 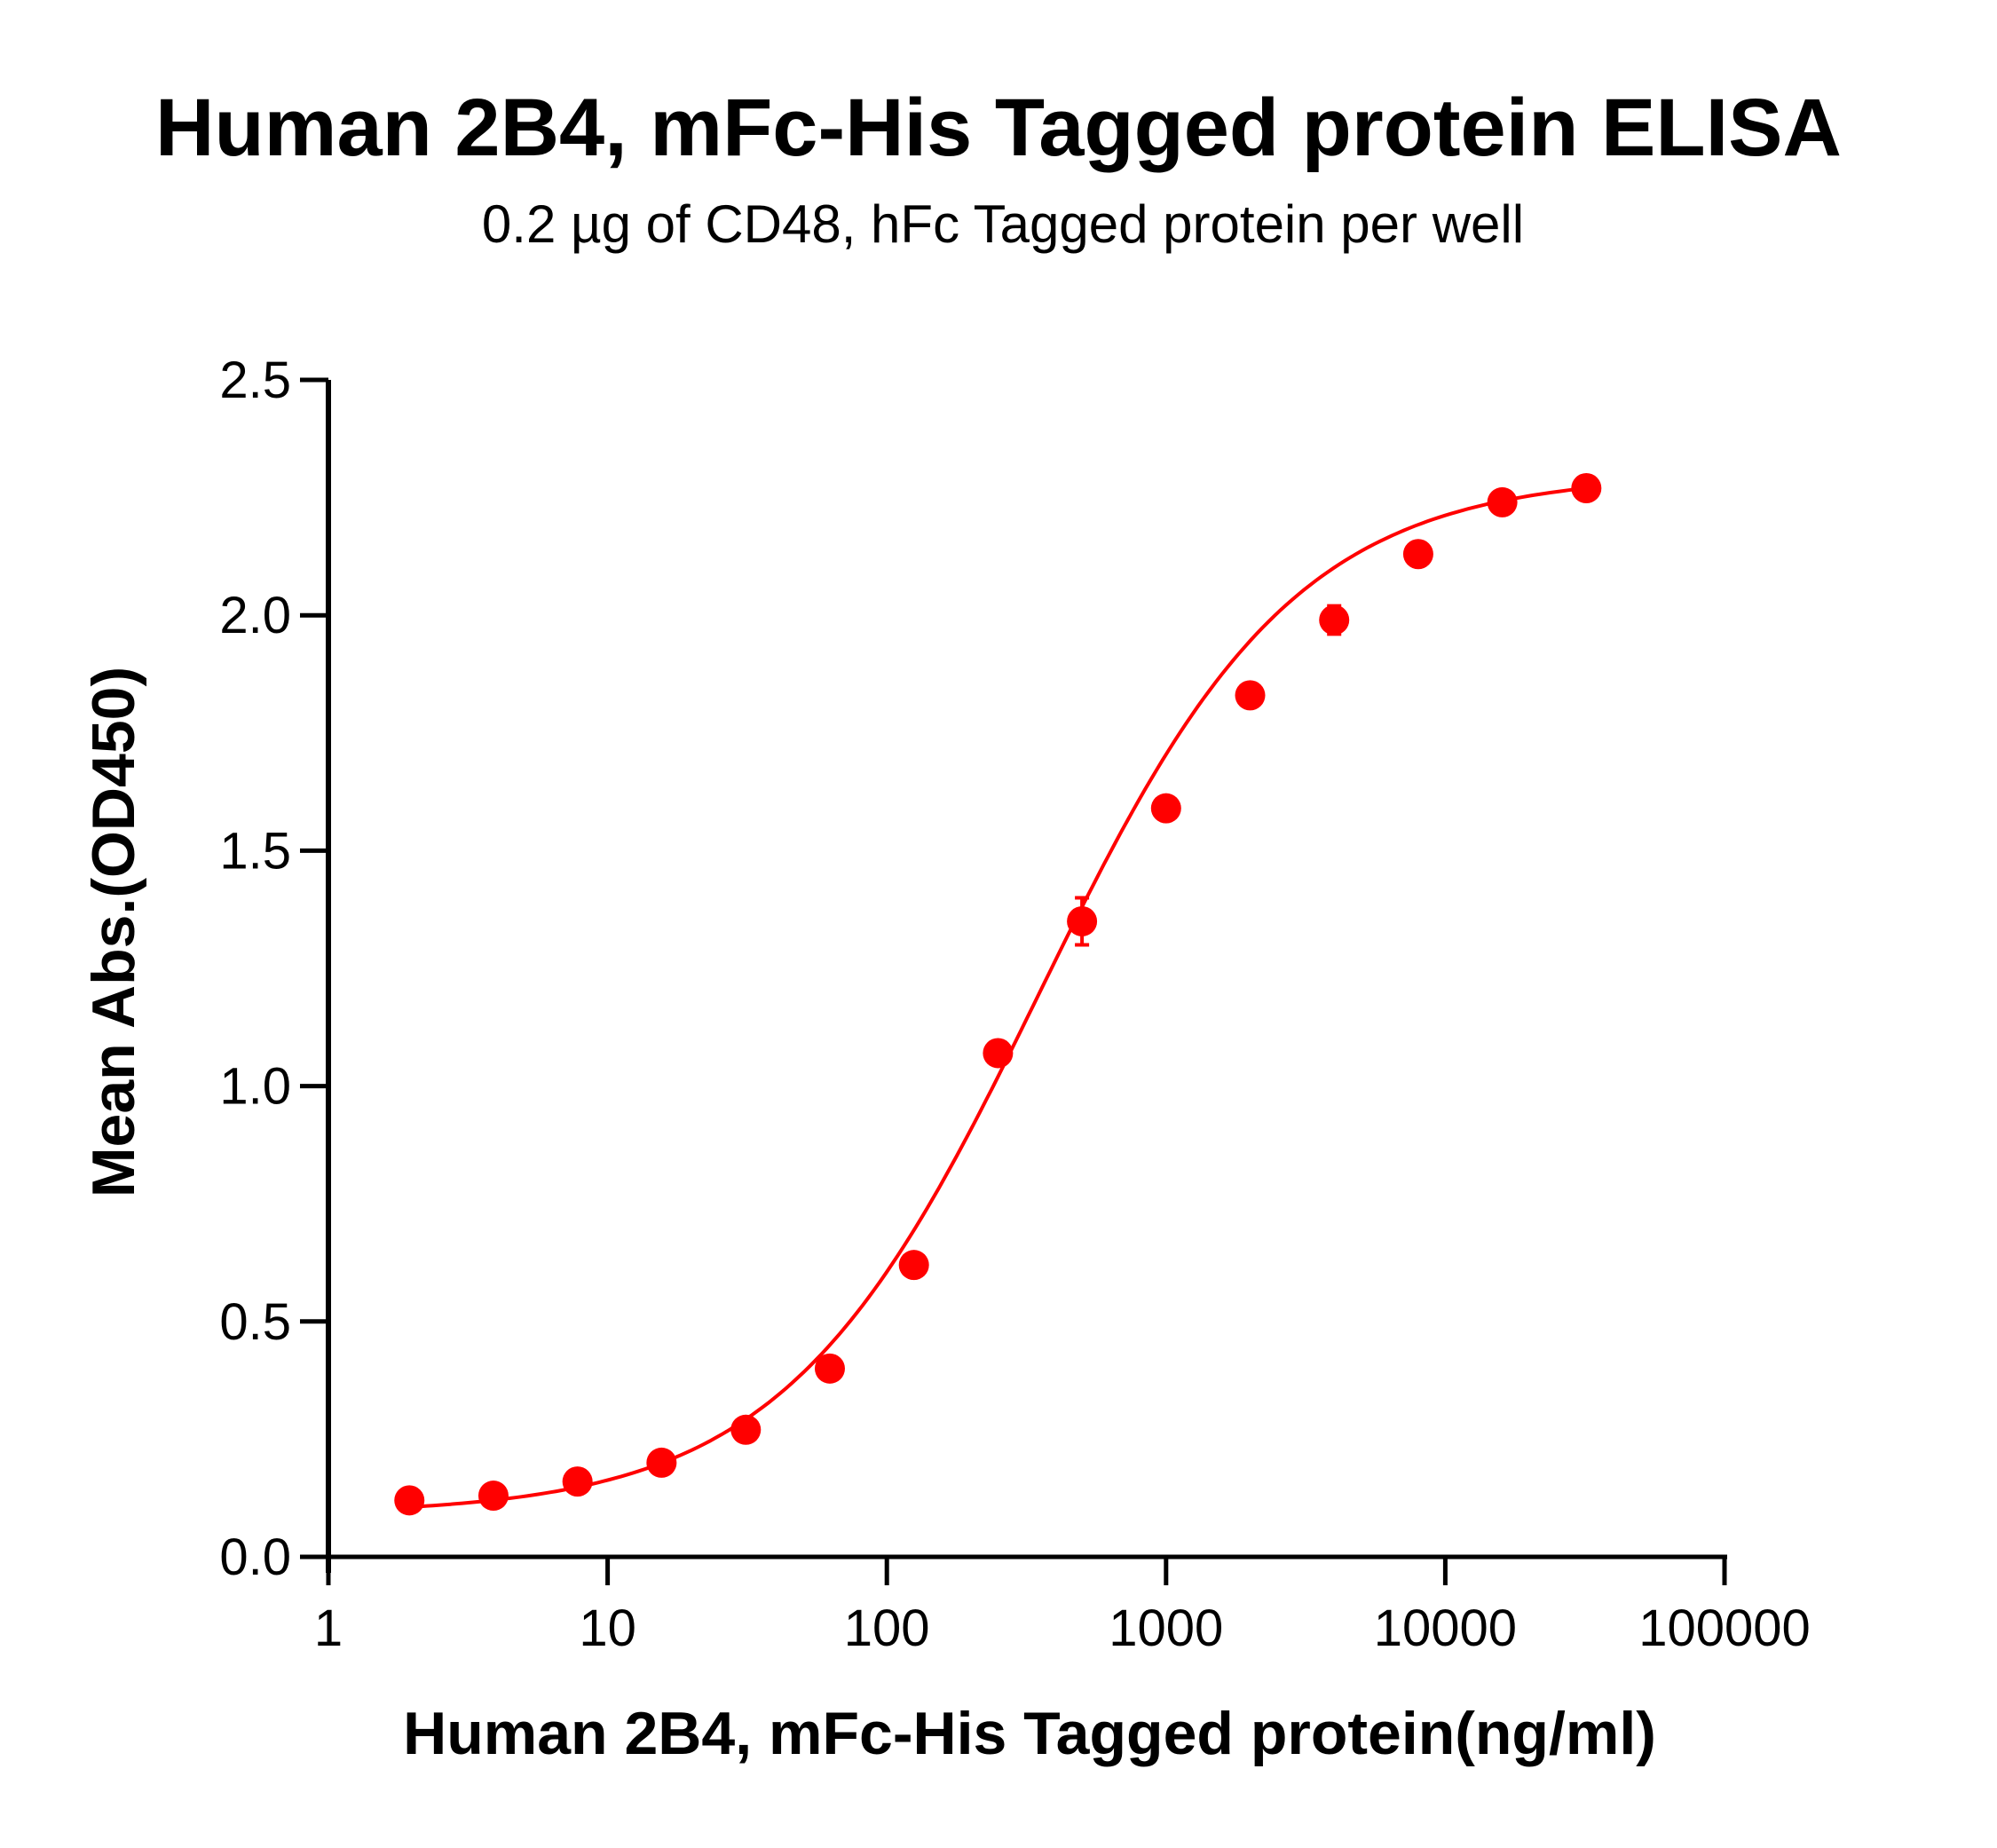 What do you see at coordinates (255, 380) in the screenshot?
I see `y-tick-label: 2.5` at bounding box center [255, 380].